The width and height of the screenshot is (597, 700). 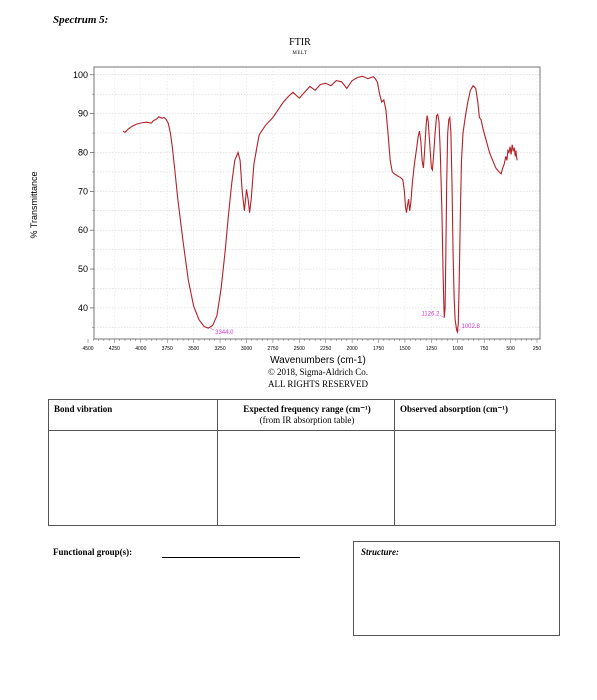 I want to click on observed-absorption-cell, so click(x=475, y=478).